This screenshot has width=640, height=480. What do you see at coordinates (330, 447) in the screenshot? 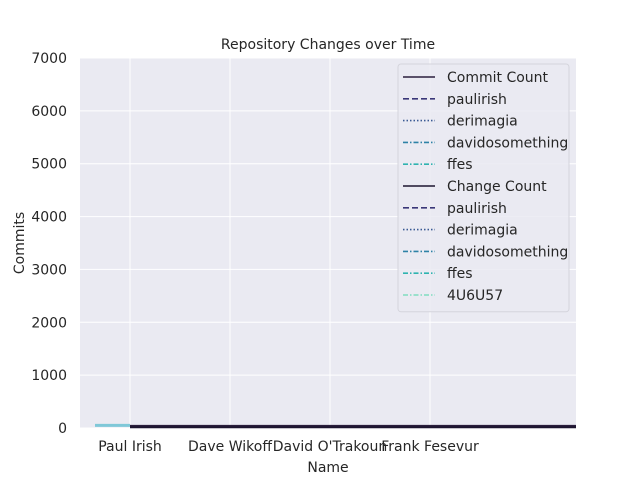
I see `x-tick-label: David O'Trakoun` at bounding box center [330, 447].